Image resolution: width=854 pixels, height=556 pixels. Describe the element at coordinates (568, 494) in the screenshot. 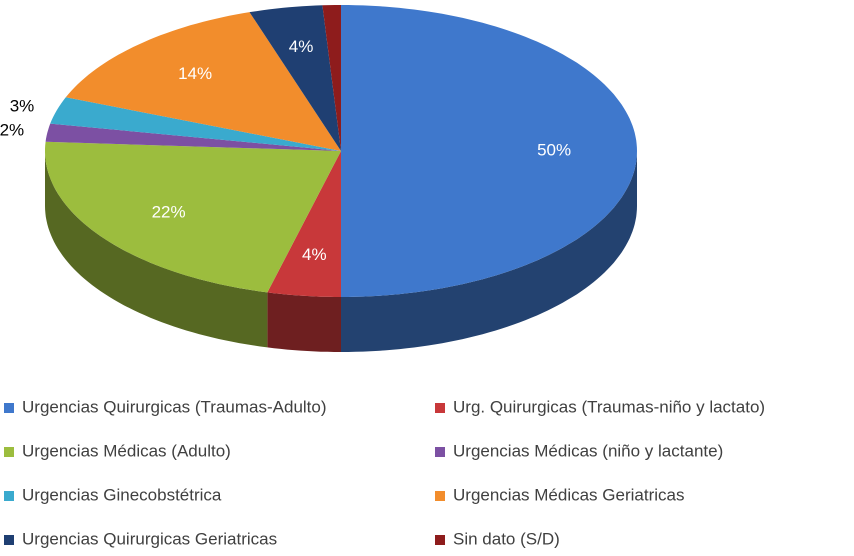

I see `legend-label: Urgencias Médicas Geriatricas` at that location.